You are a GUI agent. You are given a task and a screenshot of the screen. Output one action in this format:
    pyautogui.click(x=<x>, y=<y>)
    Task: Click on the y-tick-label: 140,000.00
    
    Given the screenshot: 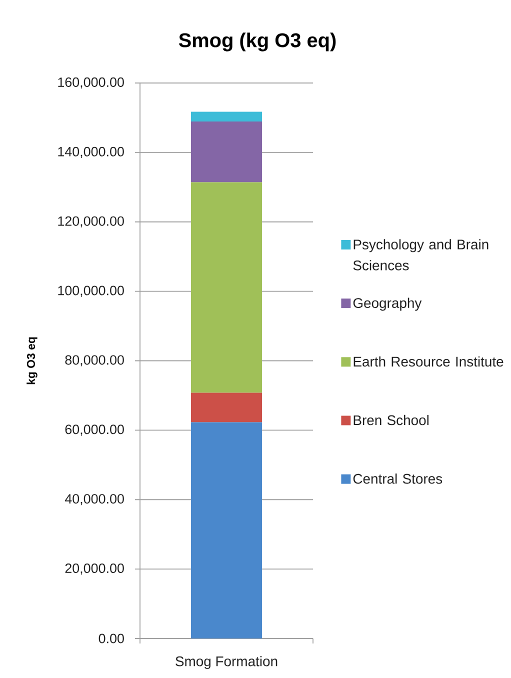 What is the action you would take?
    pyautogui.click(x=91, y=152)
    